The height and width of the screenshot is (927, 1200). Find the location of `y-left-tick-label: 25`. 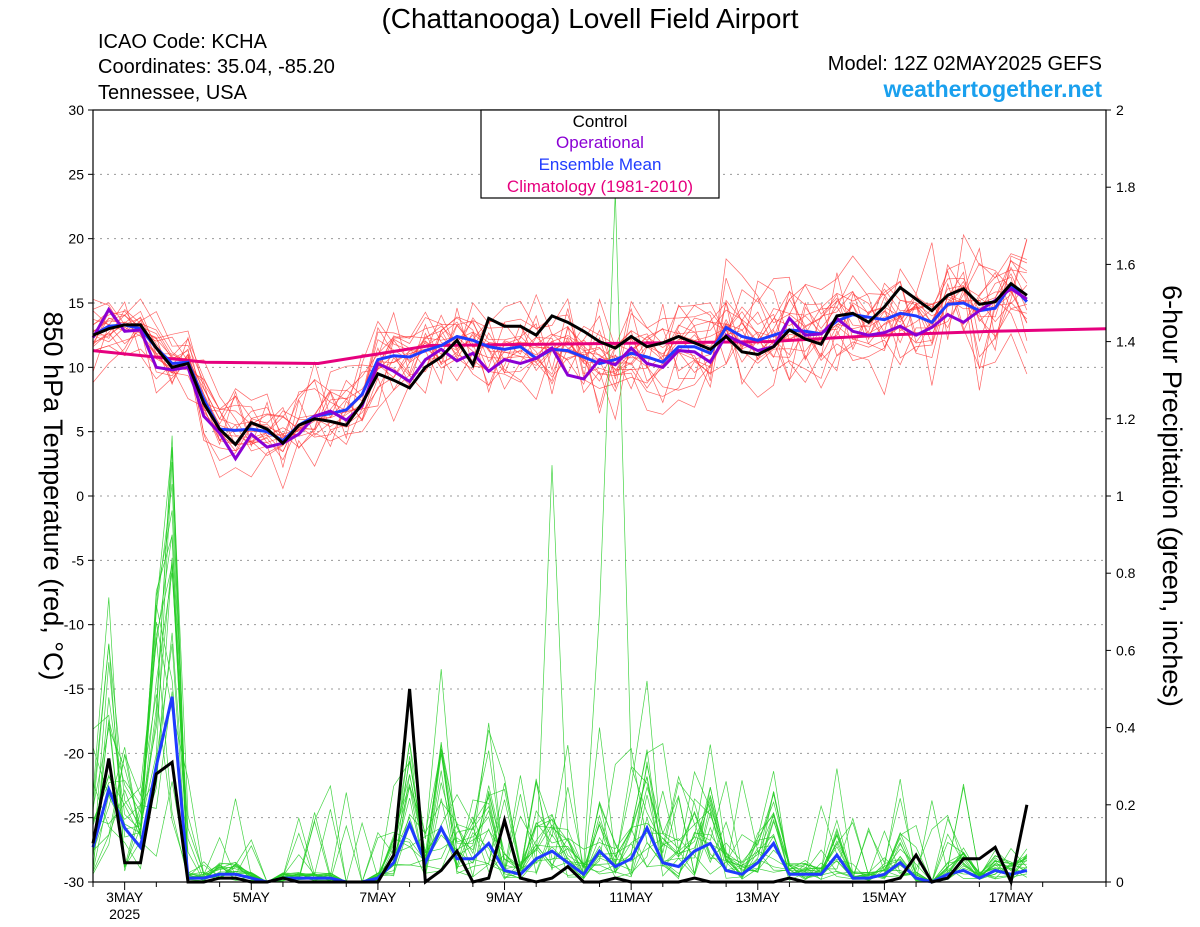

y-left-tick-label: 25 is located at coordinates (76, 174).